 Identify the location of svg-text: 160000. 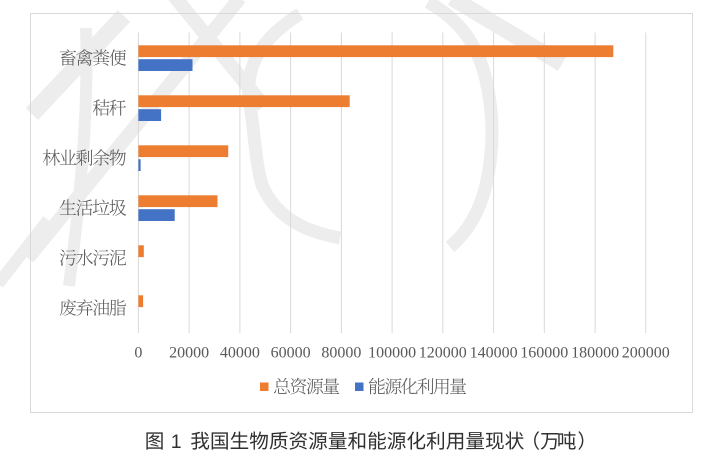
(544, 353).